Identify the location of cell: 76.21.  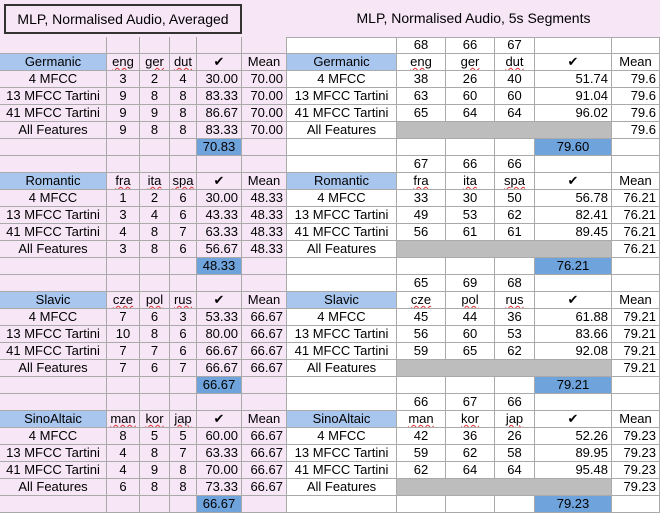
(636, 249).